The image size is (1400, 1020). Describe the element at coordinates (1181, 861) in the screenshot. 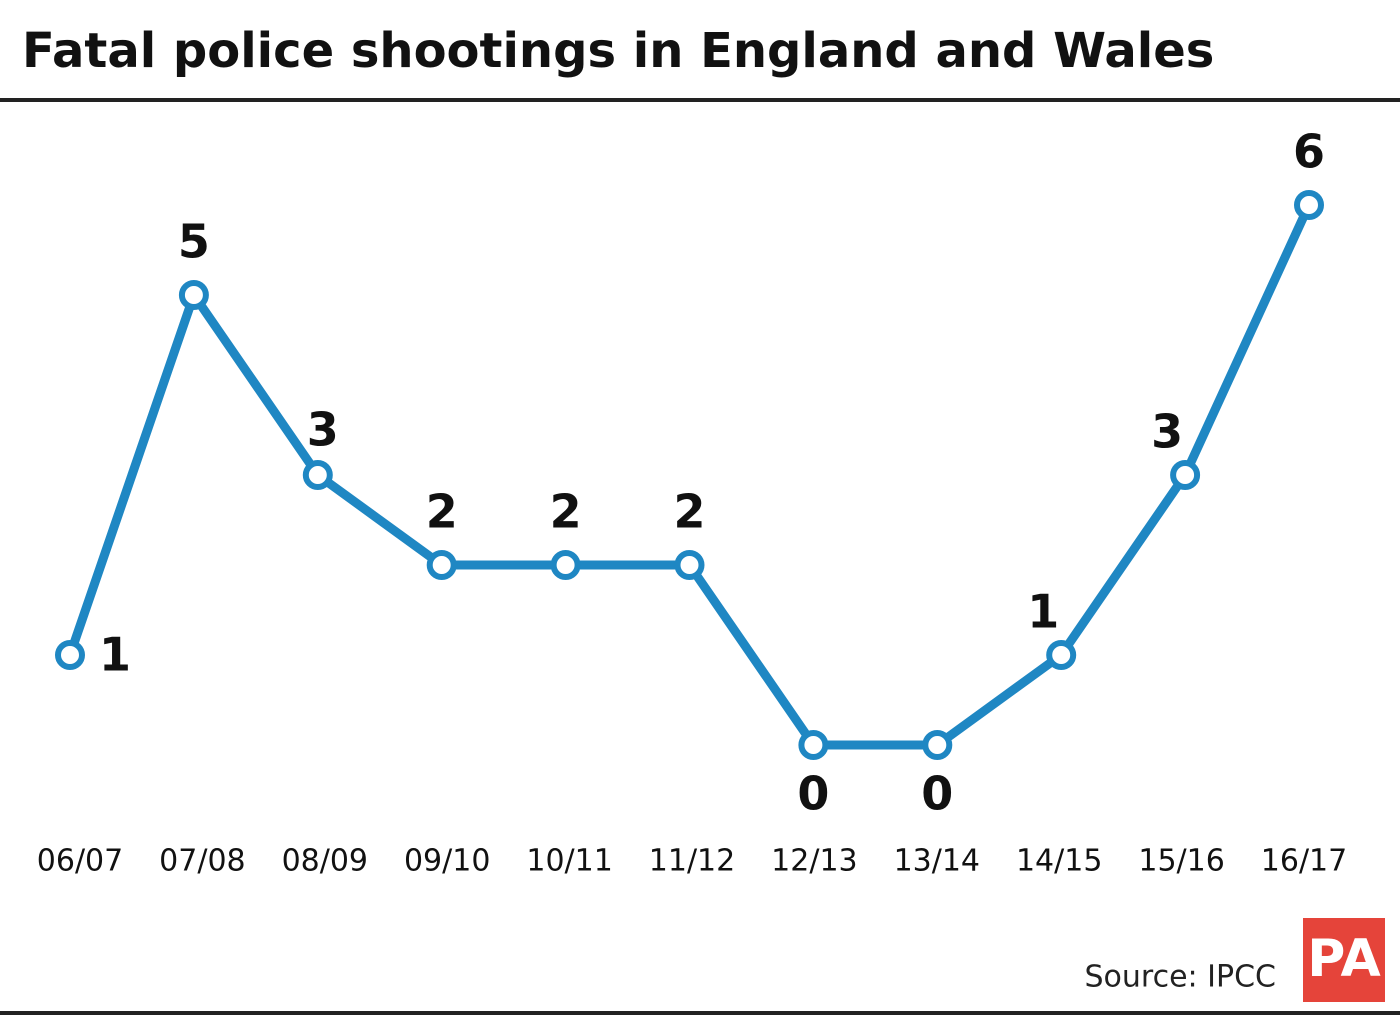

I see `x-tick-label: 15/16` at that location.